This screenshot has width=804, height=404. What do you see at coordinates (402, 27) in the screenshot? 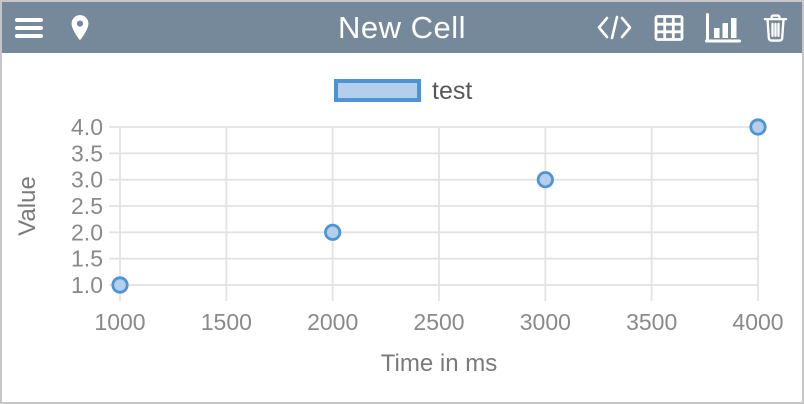
I see `header-bar: New Cell` at bounding box center [402, 27].